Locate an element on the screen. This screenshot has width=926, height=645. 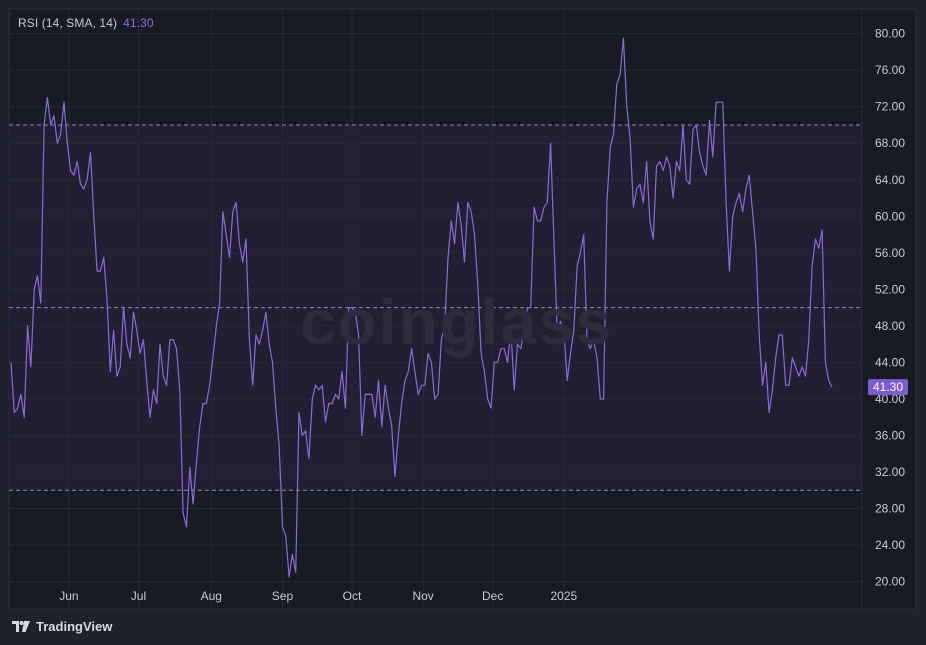
indicator-value: 41.30 is located at coordinates (138, 23).